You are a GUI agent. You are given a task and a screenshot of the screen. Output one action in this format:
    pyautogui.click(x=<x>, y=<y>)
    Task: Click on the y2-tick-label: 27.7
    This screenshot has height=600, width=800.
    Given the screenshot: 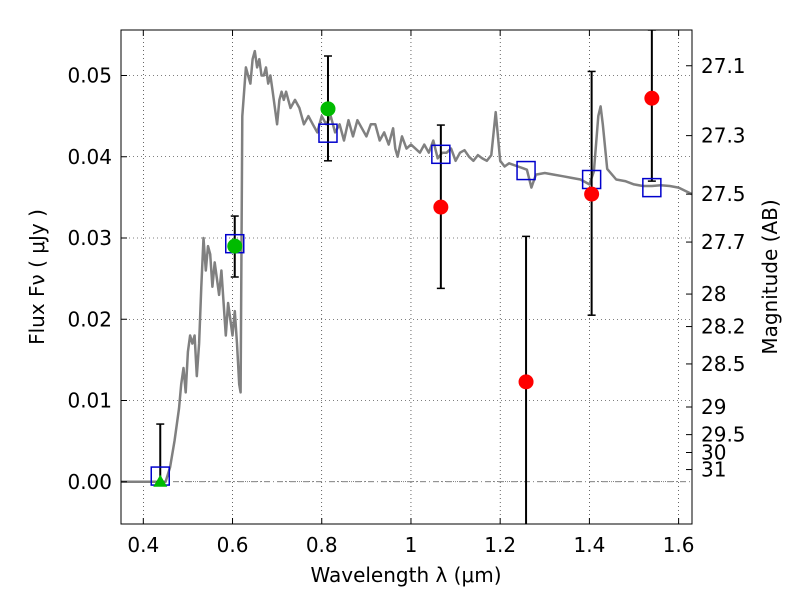 What is the action you would take?
    pyautogui.click(x=723, y=242)
    